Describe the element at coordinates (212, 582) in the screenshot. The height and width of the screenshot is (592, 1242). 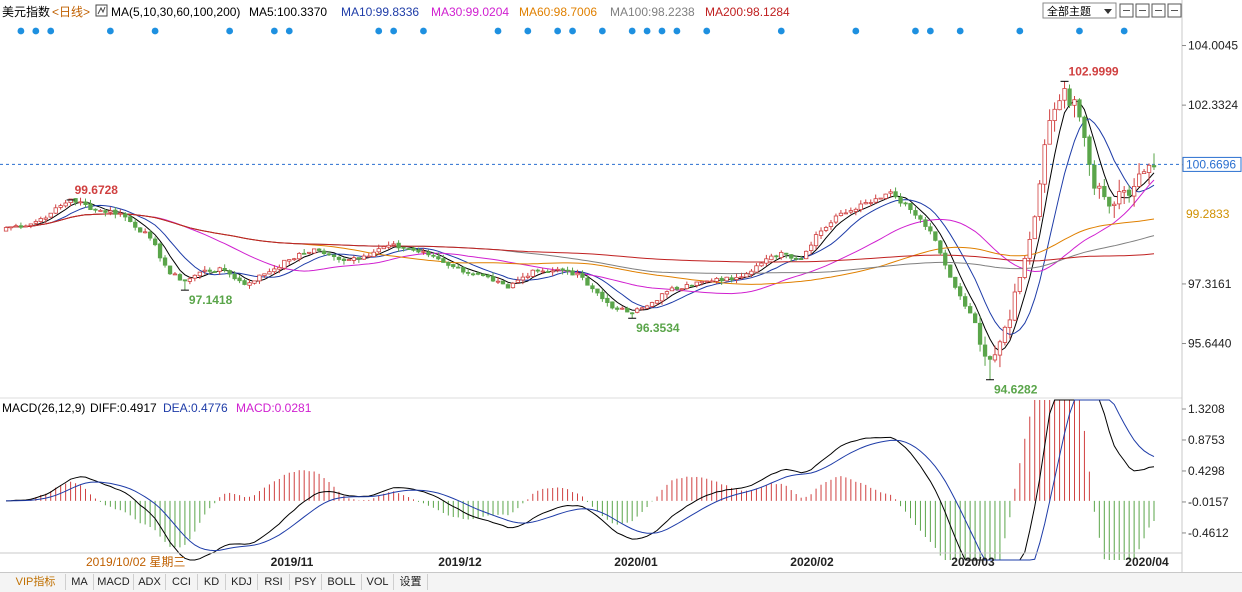
I see `indicator-tab: KD` at that location.